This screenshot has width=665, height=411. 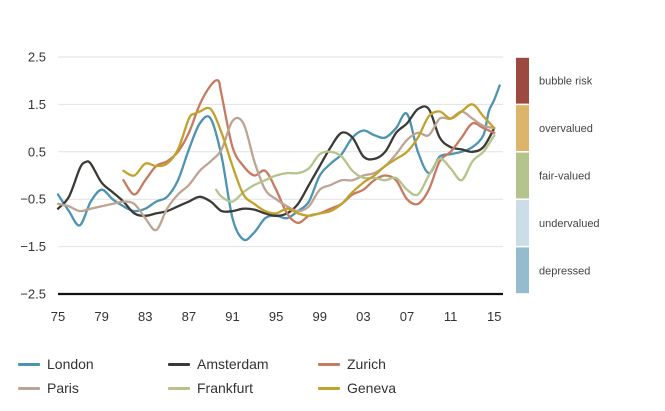 I want to click on valuation-band-label: bubble risk, so click(x=566, y=82).